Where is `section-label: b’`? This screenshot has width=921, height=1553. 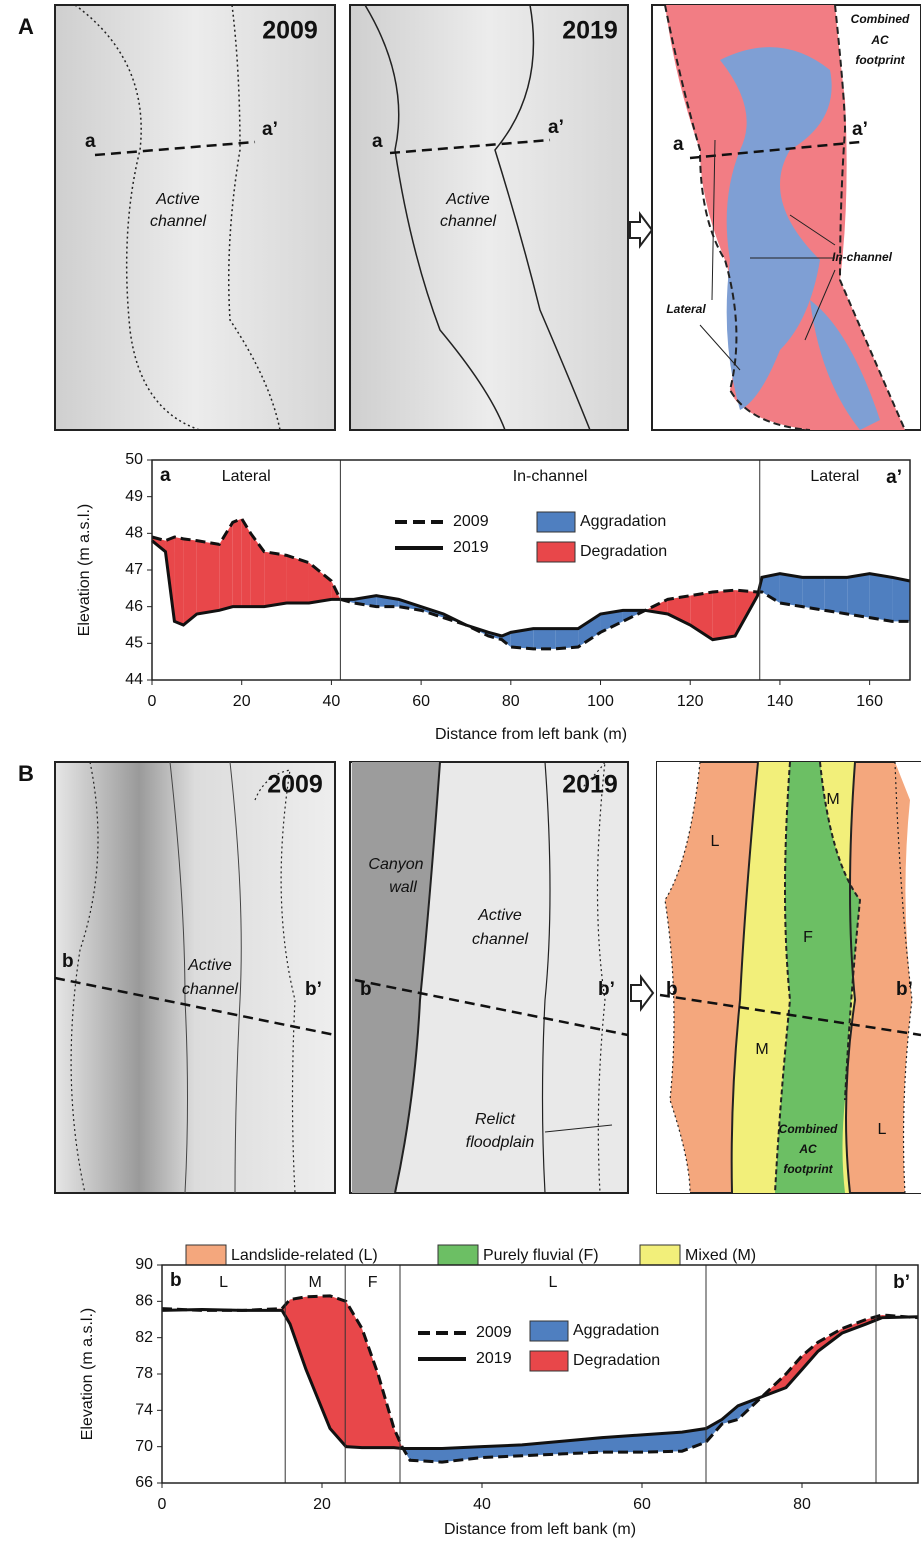
section-label: b’ is located at coordinates (606, 989).